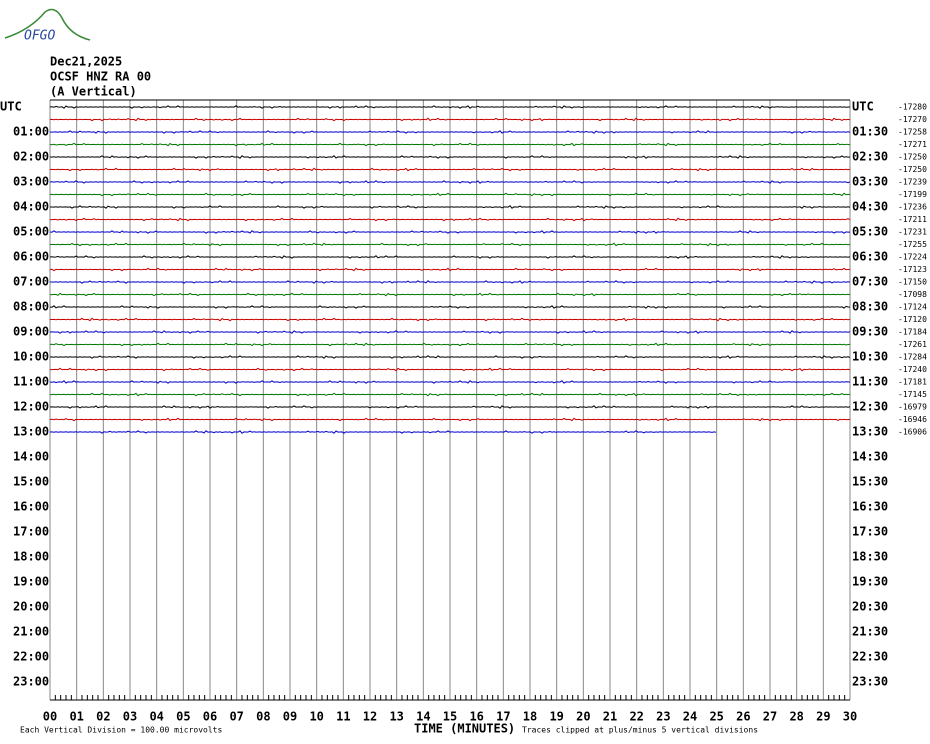  I want to click on left-hour-label: 21:00, so click(31, 632).